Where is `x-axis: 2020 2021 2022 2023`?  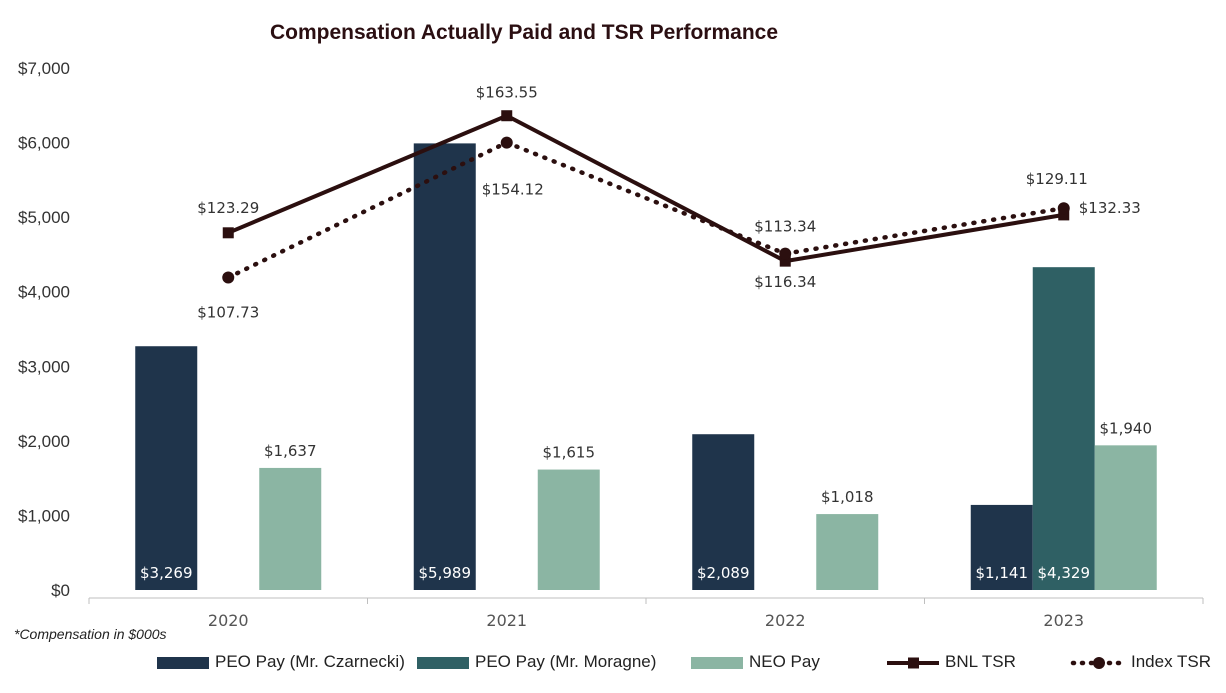 x-axis: 2020 2021 2022 2023 is located at coordinates (646, 614).